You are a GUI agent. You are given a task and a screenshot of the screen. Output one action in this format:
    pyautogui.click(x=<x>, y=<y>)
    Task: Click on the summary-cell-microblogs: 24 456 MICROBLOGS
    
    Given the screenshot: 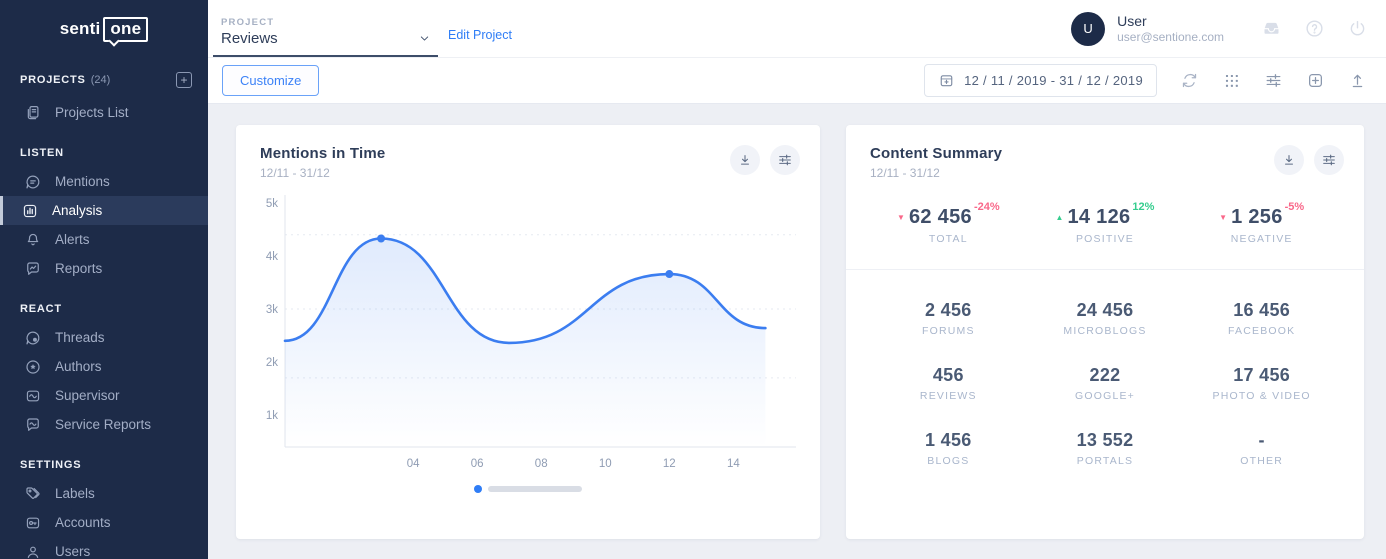 What is the action you would take?
    pyautogui.click(x=1105, y=318)
    